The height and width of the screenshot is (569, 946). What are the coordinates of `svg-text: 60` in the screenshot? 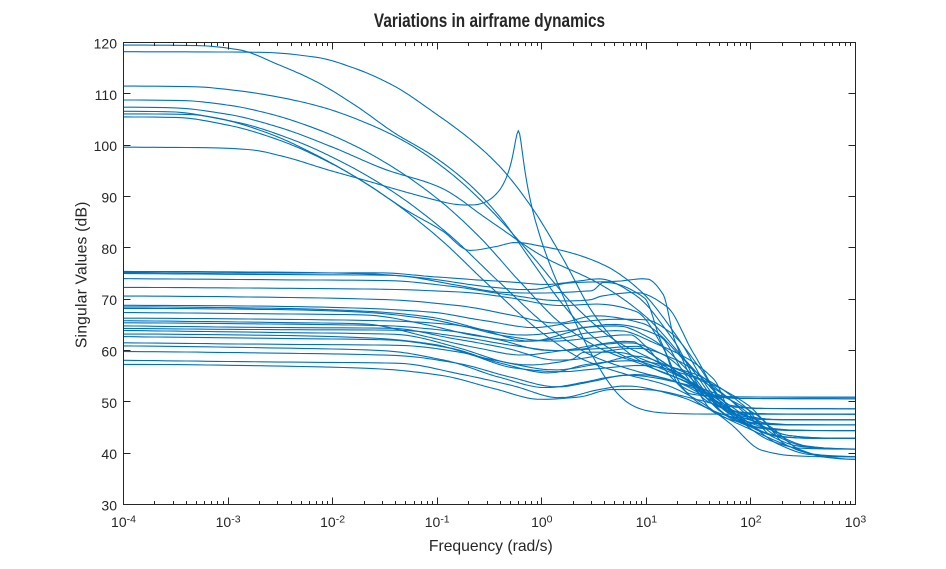 It's located at (109, 352).